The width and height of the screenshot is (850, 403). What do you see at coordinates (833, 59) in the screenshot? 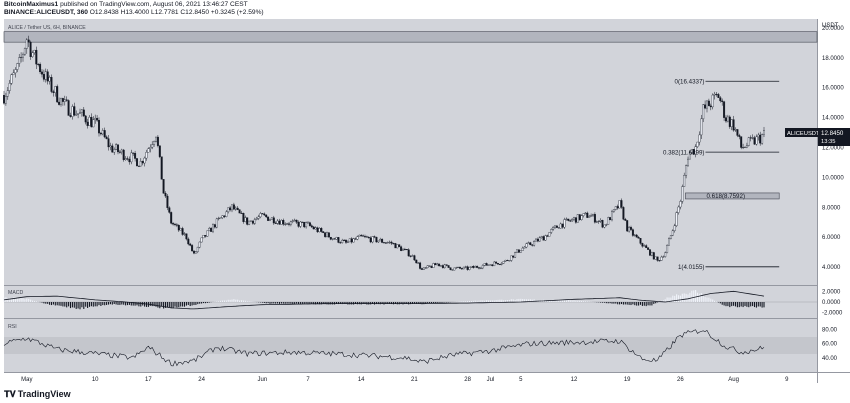
I see `price-tick-label: 18.0000` at bounding box center [833, 59].